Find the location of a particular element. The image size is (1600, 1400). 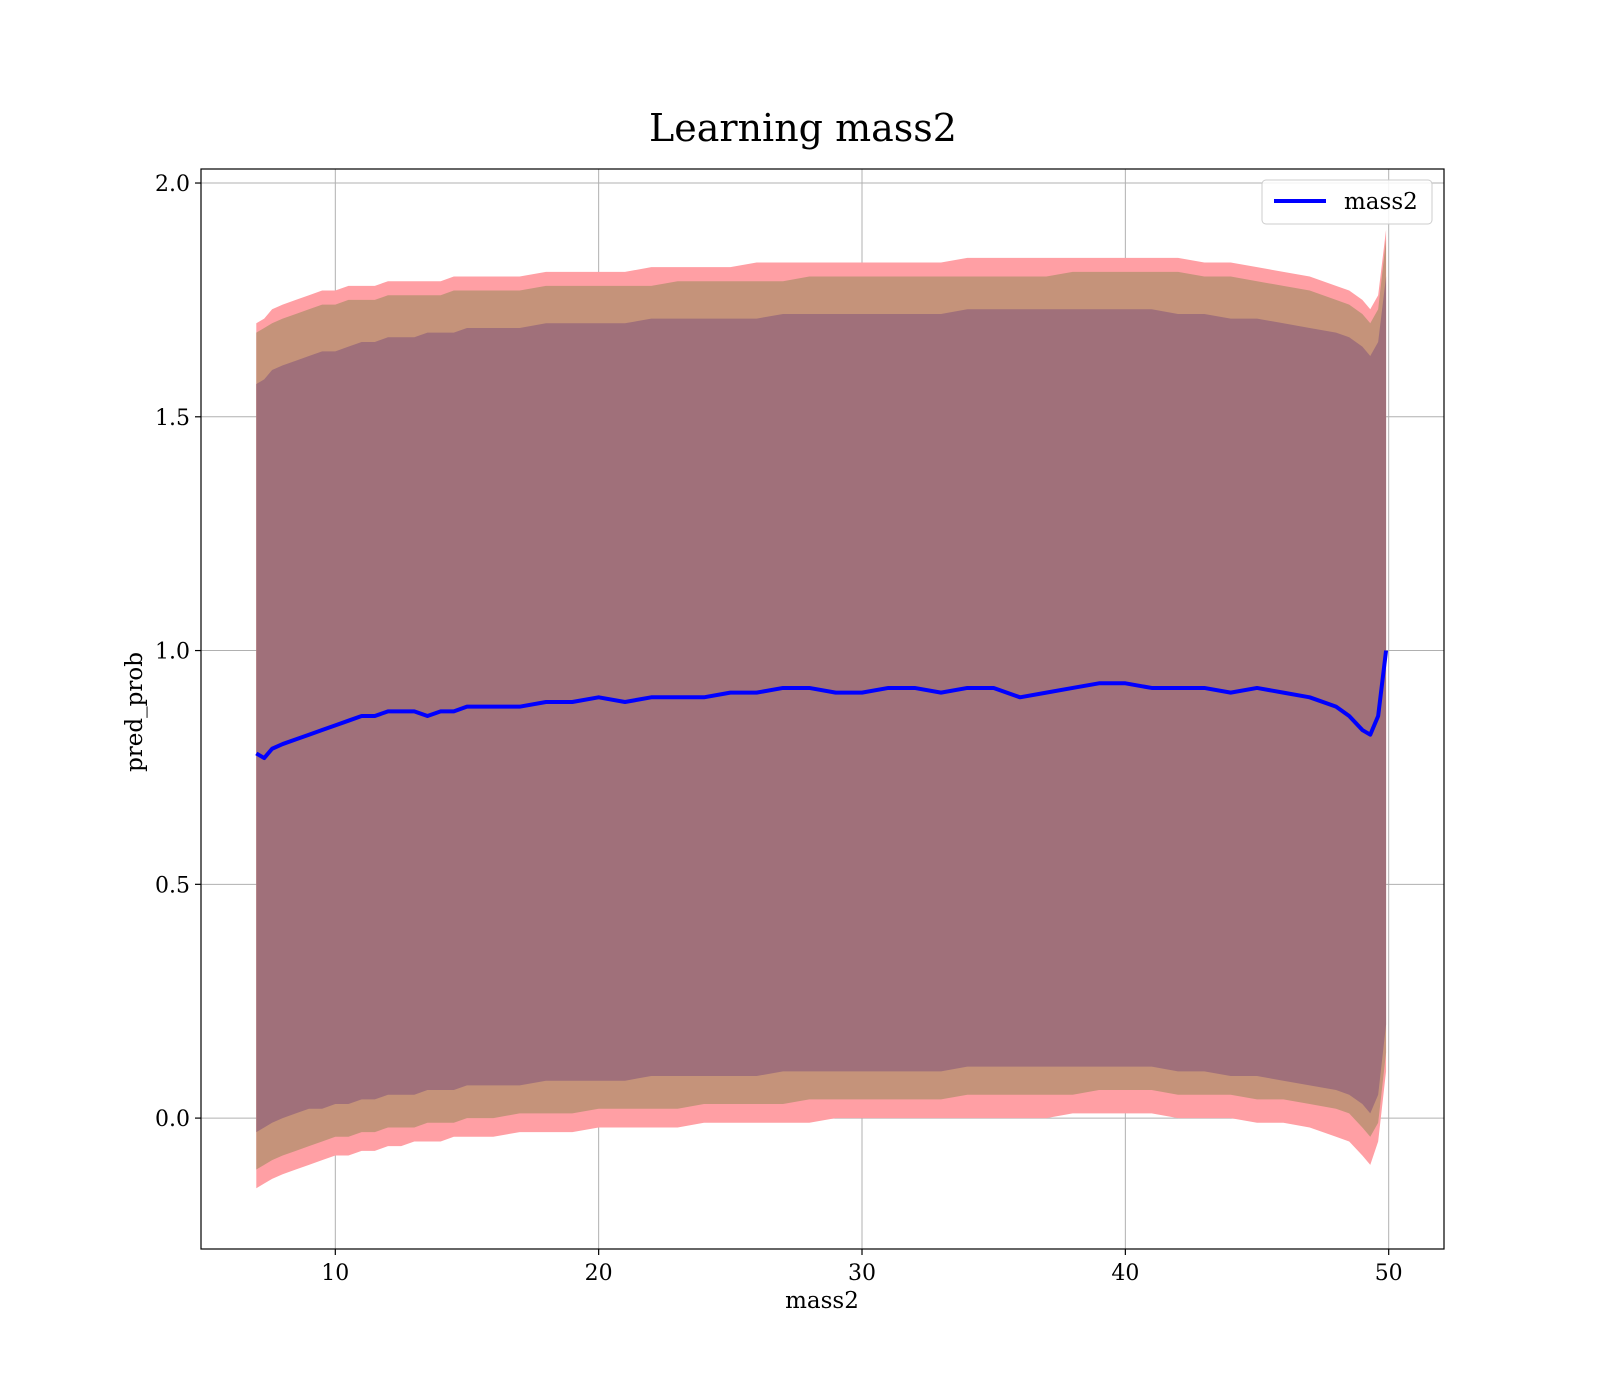

x-tick-label: 40 is located at coordinates (1125, 1273).